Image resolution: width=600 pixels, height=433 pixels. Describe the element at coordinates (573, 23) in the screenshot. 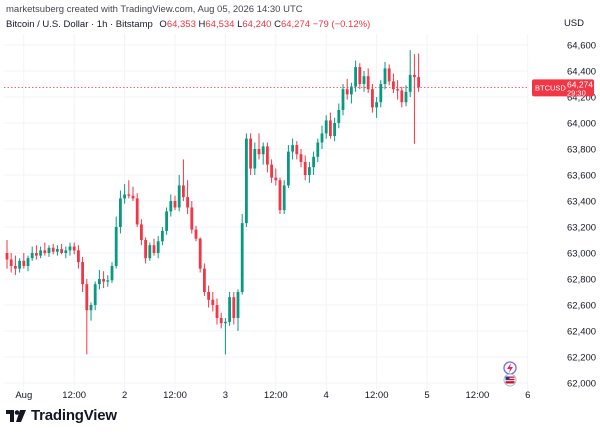

I see `currency-label: USD` at that location.